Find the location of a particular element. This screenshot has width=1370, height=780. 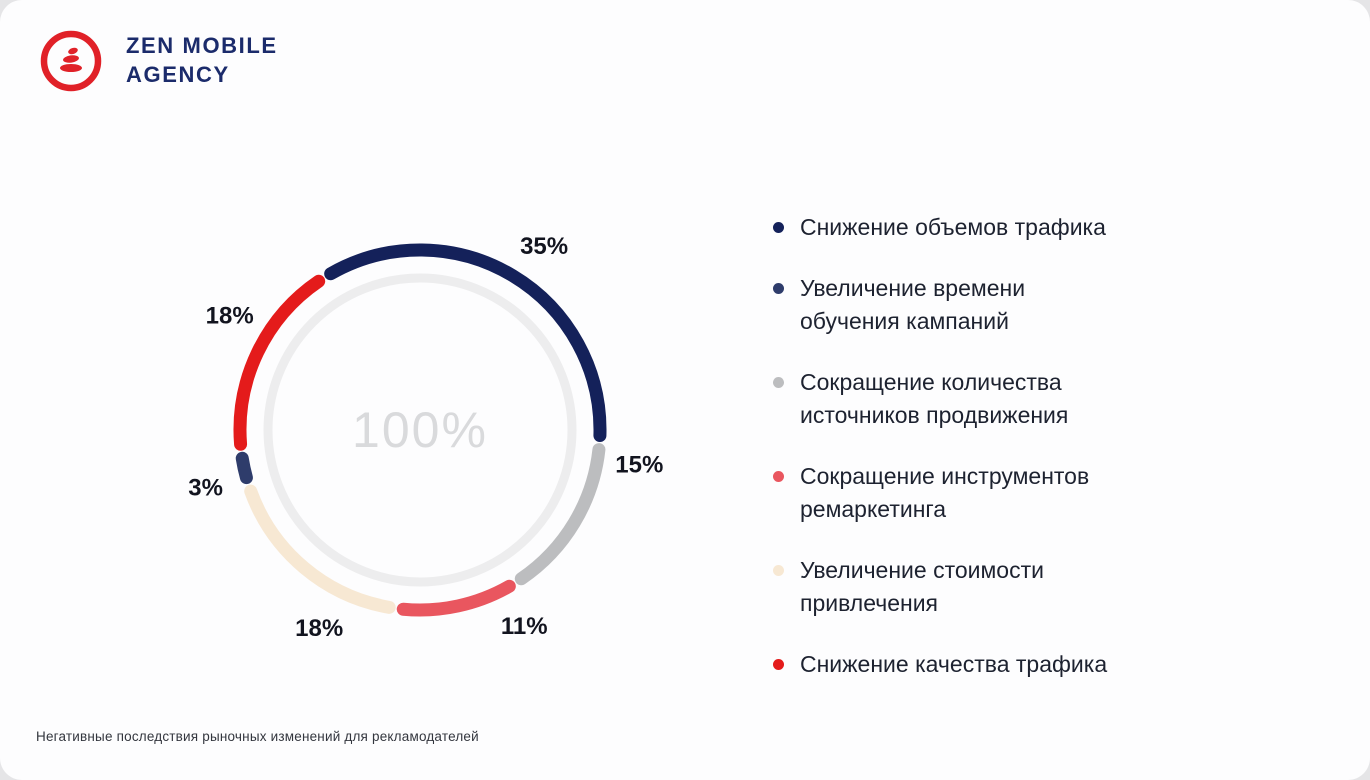

legend-item: Увеличение времени обучения кампаний is located at coordinates (1008, 305).